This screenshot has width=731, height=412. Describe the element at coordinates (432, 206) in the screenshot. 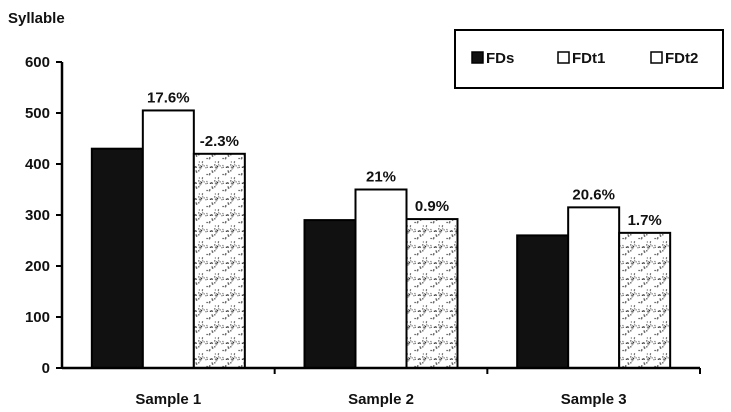

I see `data-label: 0.9%` at that location.